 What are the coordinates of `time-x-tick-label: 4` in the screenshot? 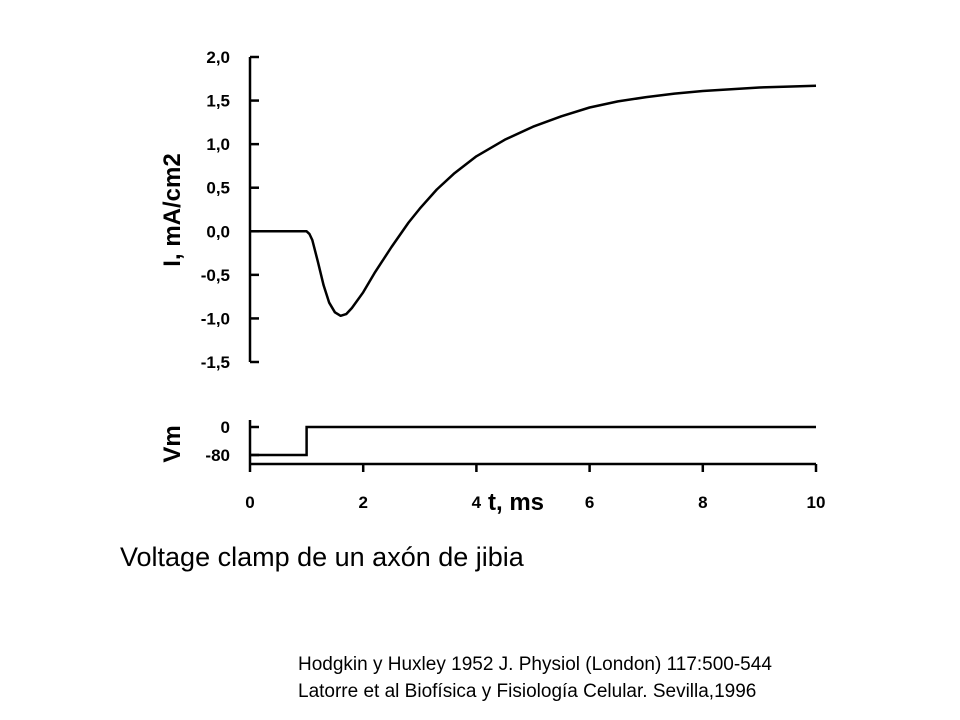 It's located at (477, 502).